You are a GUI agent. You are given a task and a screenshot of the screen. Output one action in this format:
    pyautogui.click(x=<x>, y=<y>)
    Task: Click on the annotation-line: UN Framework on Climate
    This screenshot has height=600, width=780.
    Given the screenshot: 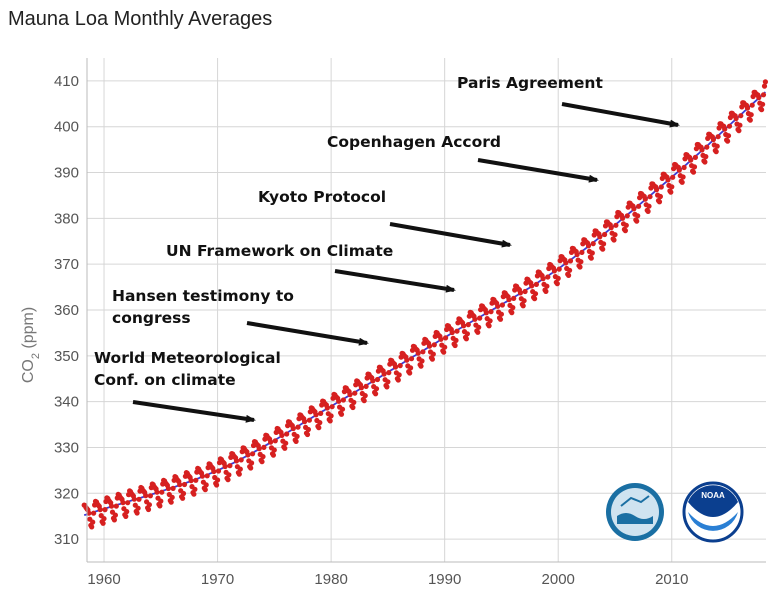 What is the action you would take?
    pyautogui.click(x=279, y=251)
    